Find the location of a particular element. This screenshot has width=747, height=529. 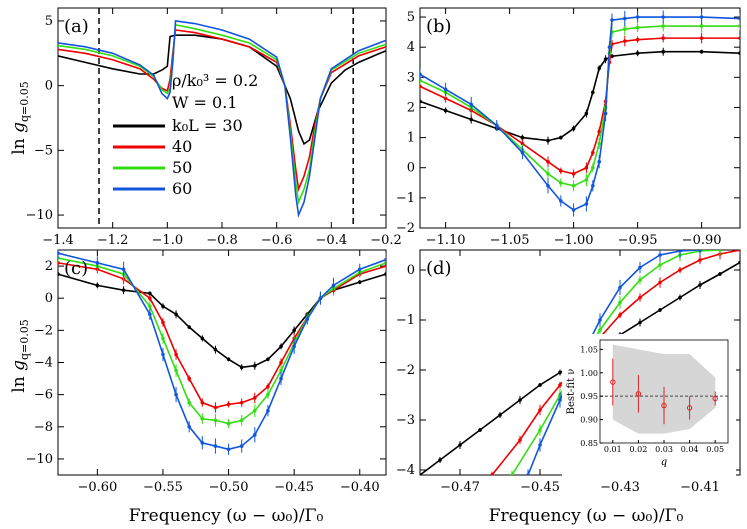

x-tick-label: −0.43 is located at coordinates (620, 487).